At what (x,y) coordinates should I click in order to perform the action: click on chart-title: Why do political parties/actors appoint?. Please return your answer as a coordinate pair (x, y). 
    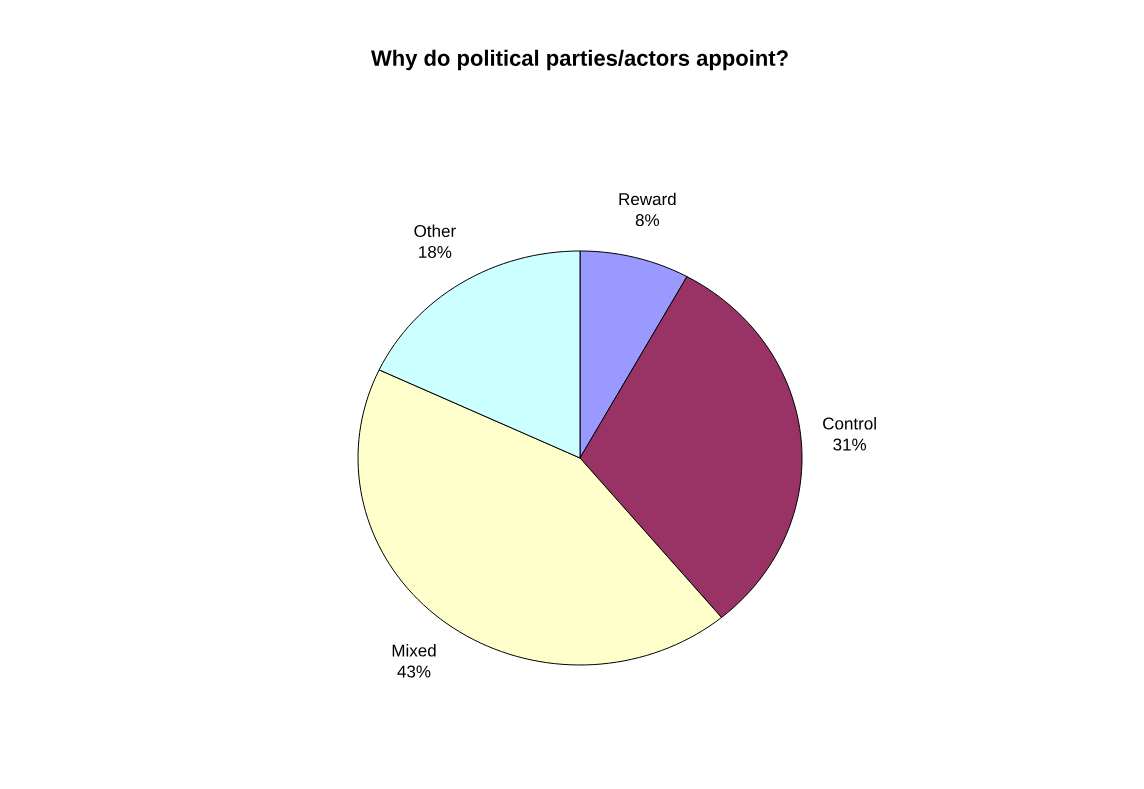
    Looking at the image, I should click on (579, 60).